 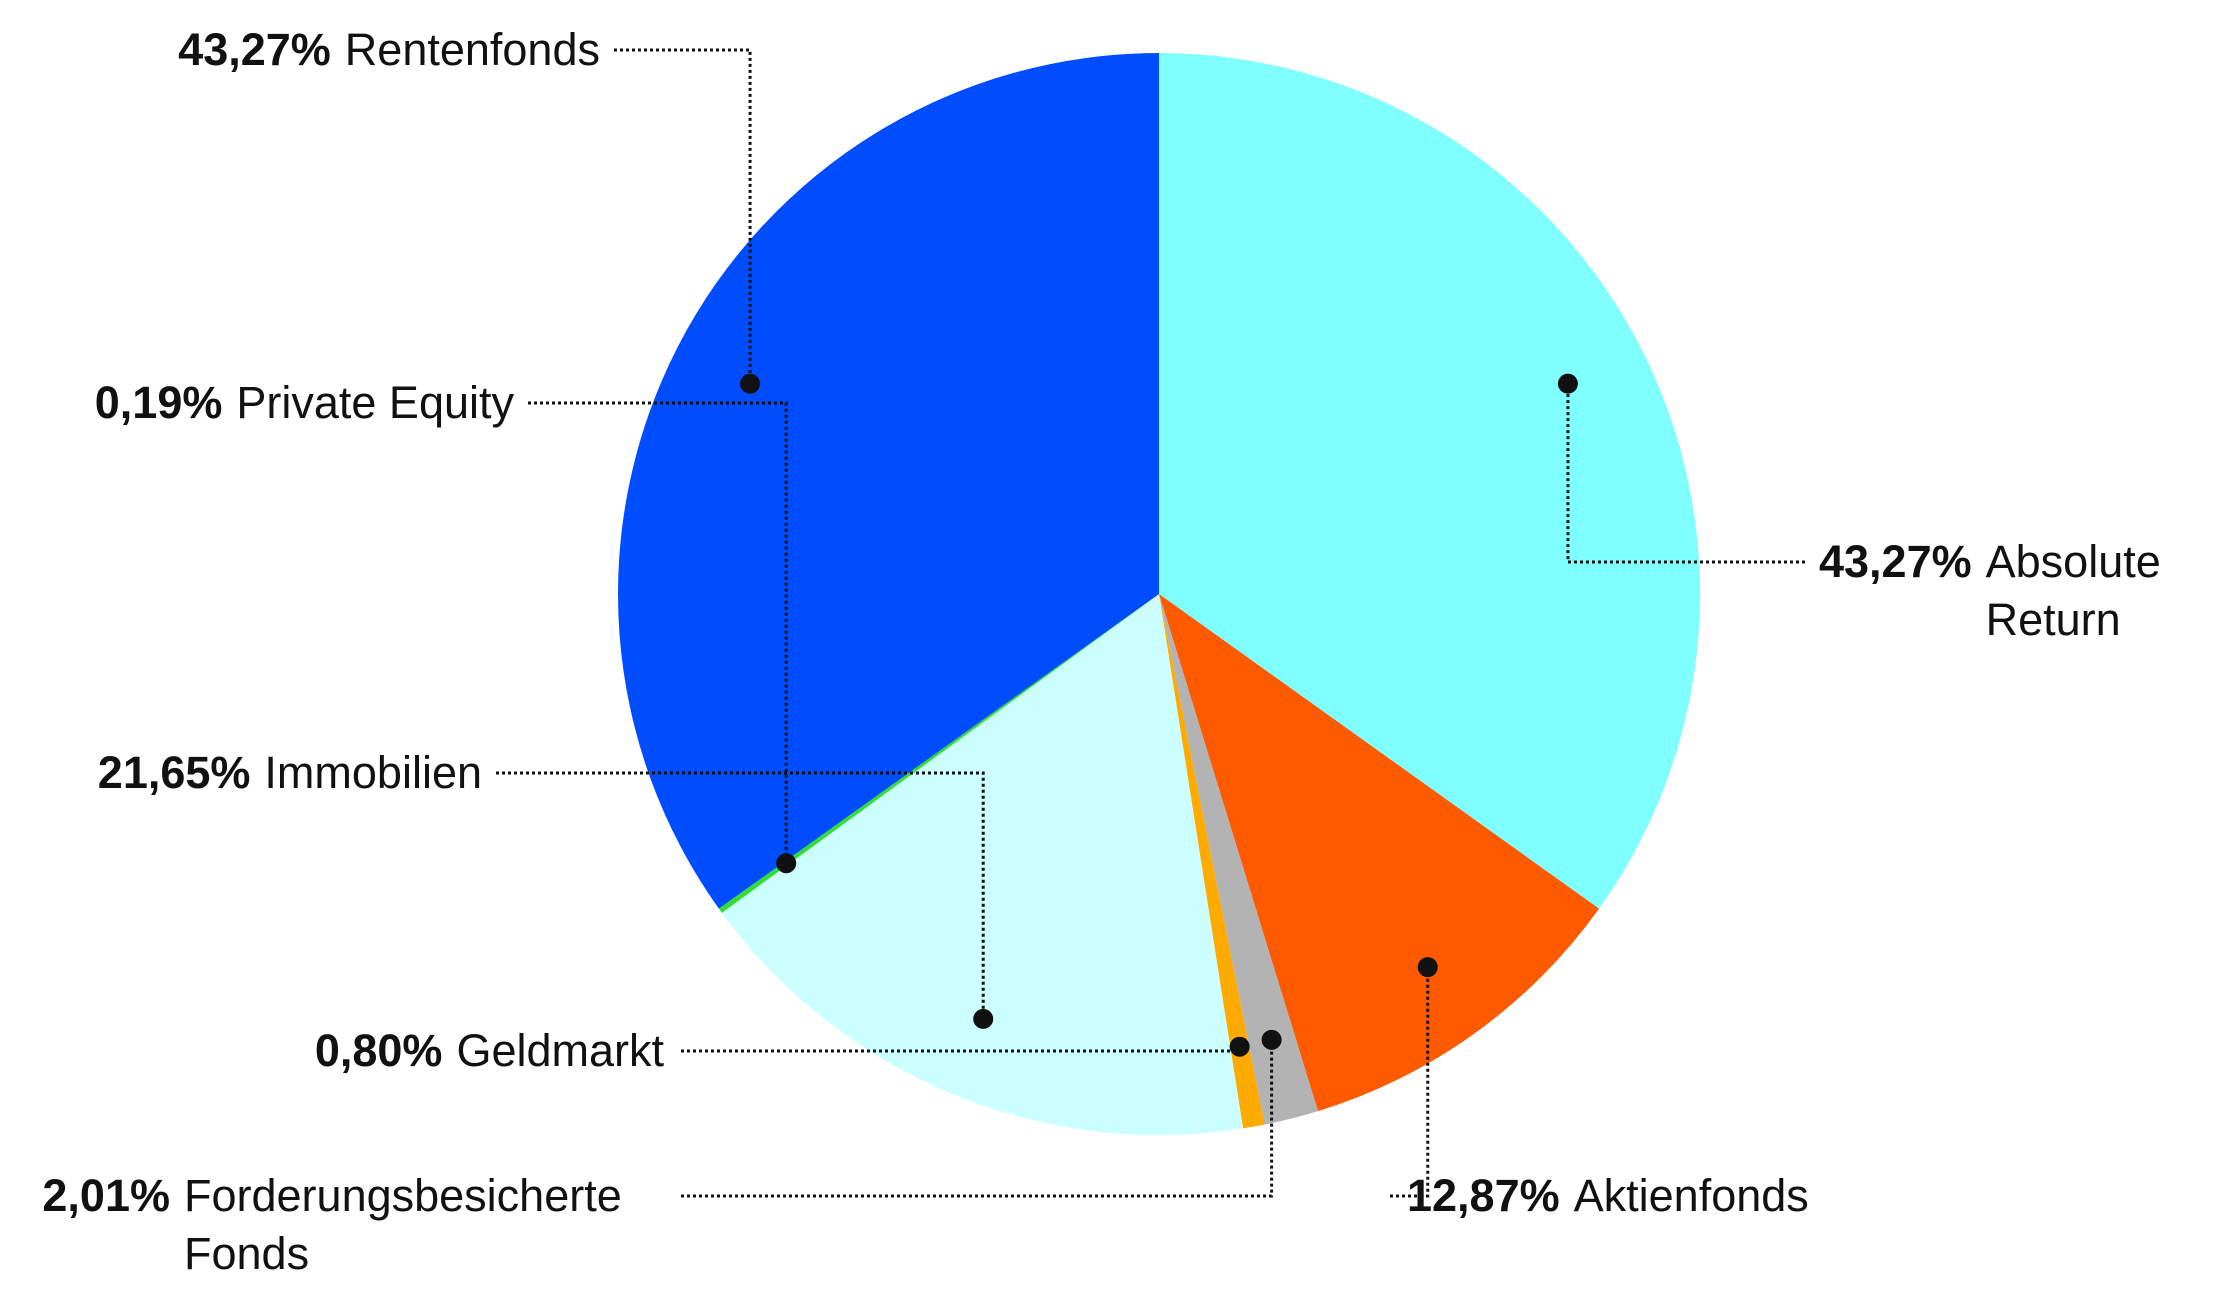 What do you see at coordinates (403, 1224) in the screenshot?
I see `category-label: Forderungsbesicherte Fonds` at bounding box center [403, 1224].